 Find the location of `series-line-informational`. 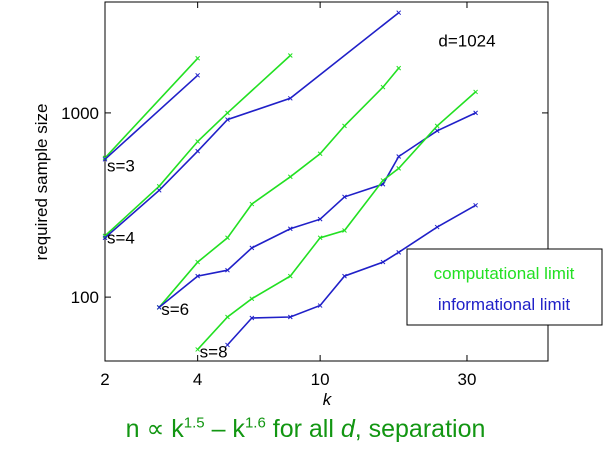

series-line-informational is located at coordinates (151, 117).